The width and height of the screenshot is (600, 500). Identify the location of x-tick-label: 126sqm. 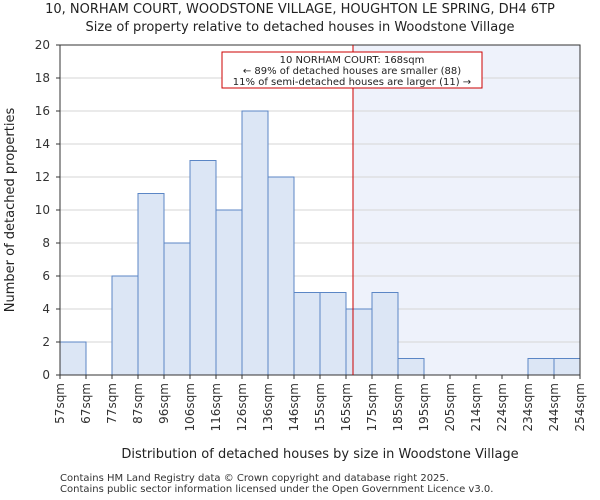
(242, 407).